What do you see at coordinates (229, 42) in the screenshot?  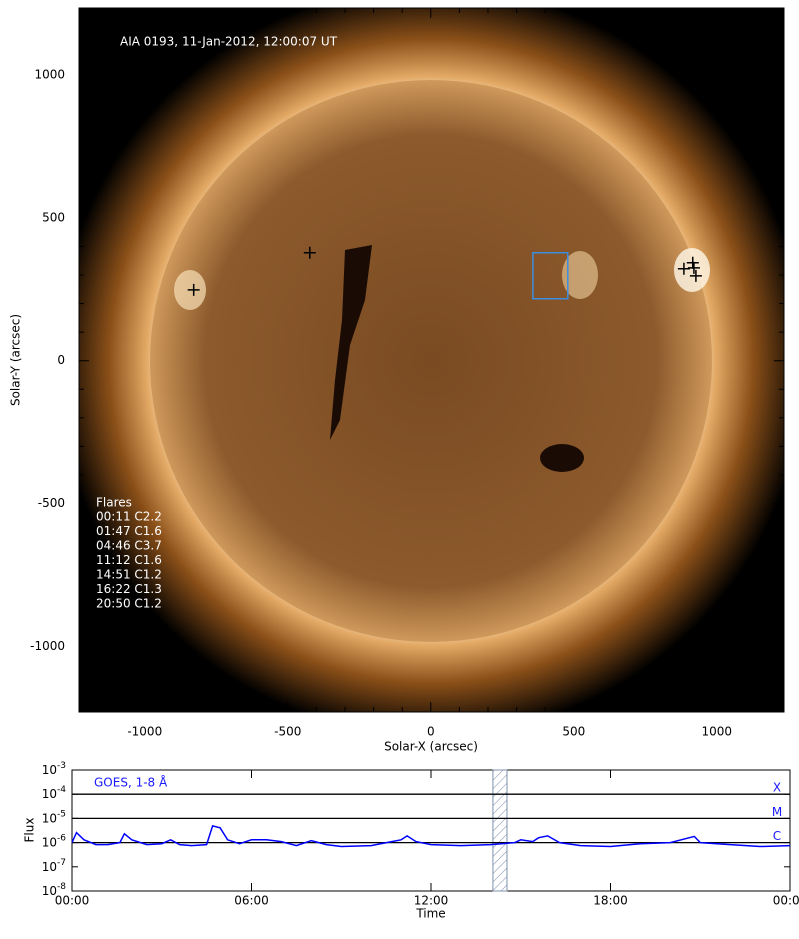 I see `image-caption: AIA 0193, 11-Jan-2012, 12:00:07 UT` at bounding box center [229, 42].